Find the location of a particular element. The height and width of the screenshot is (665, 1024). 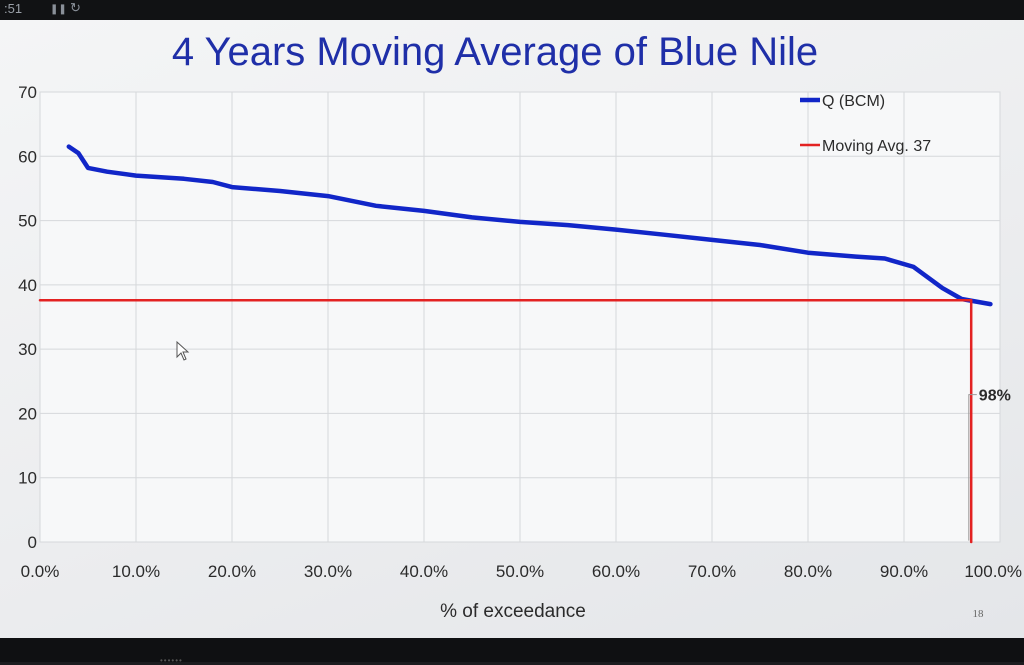

y-tick-label: 60 is located at coordinates (27, 156).